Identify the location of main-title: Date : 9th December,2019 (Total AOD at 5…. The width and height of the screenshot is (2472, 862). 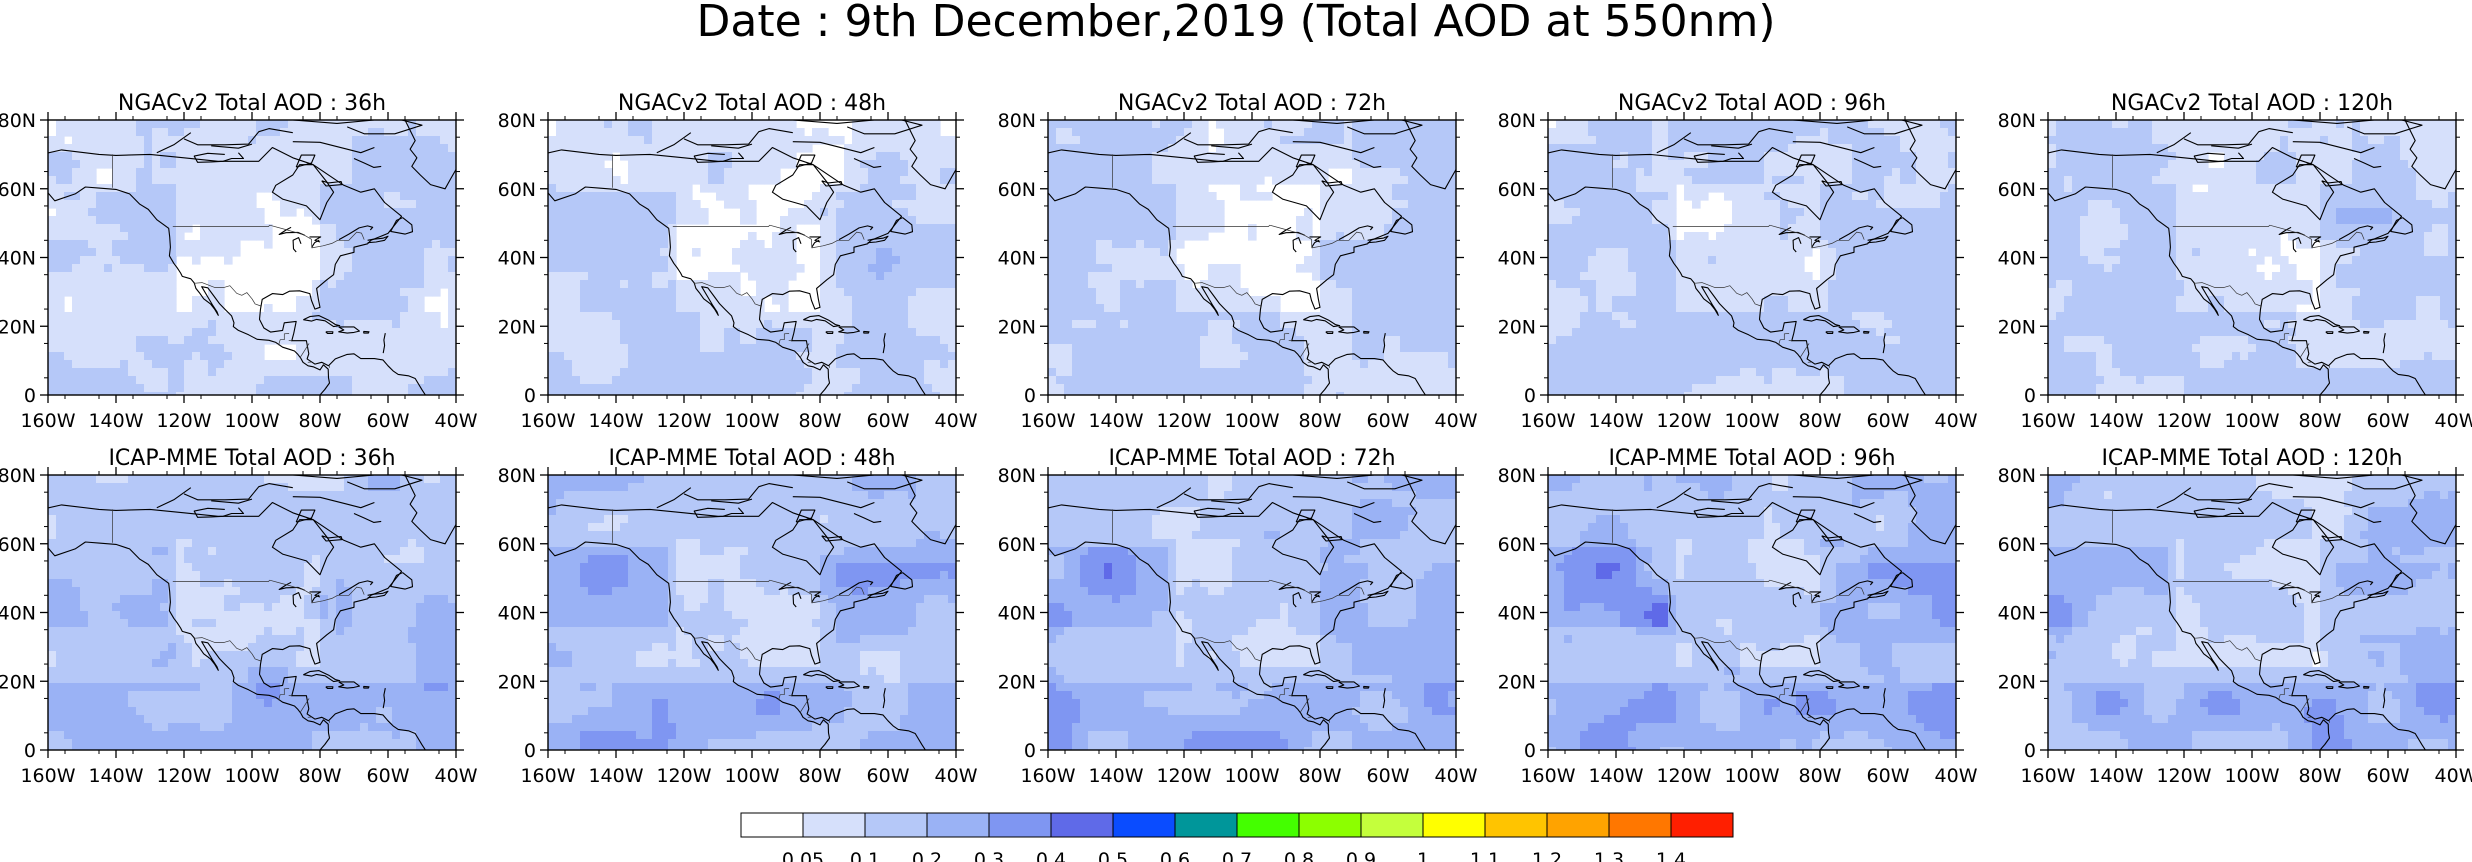
(1236, 23).